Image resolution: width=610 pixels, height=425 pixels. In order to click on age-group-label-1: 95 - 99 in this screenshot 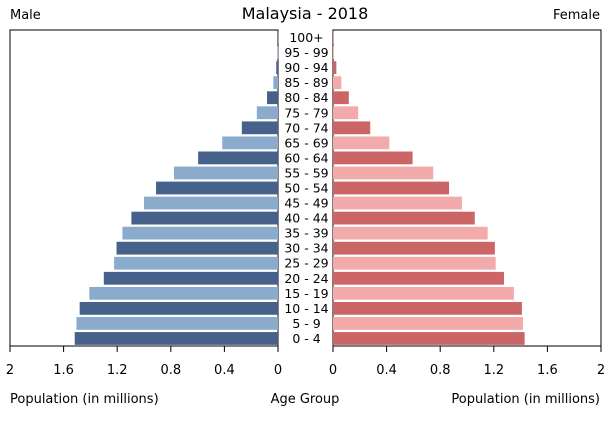, I will do `click(306, 52)`.